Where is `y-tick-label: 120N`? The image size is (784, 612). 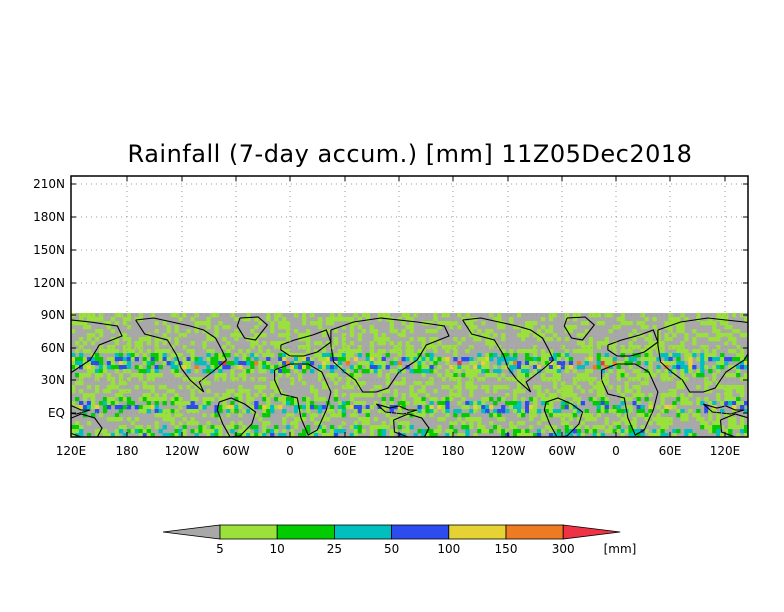 y-tick-label: 120N is located at coordinates (49, 283).